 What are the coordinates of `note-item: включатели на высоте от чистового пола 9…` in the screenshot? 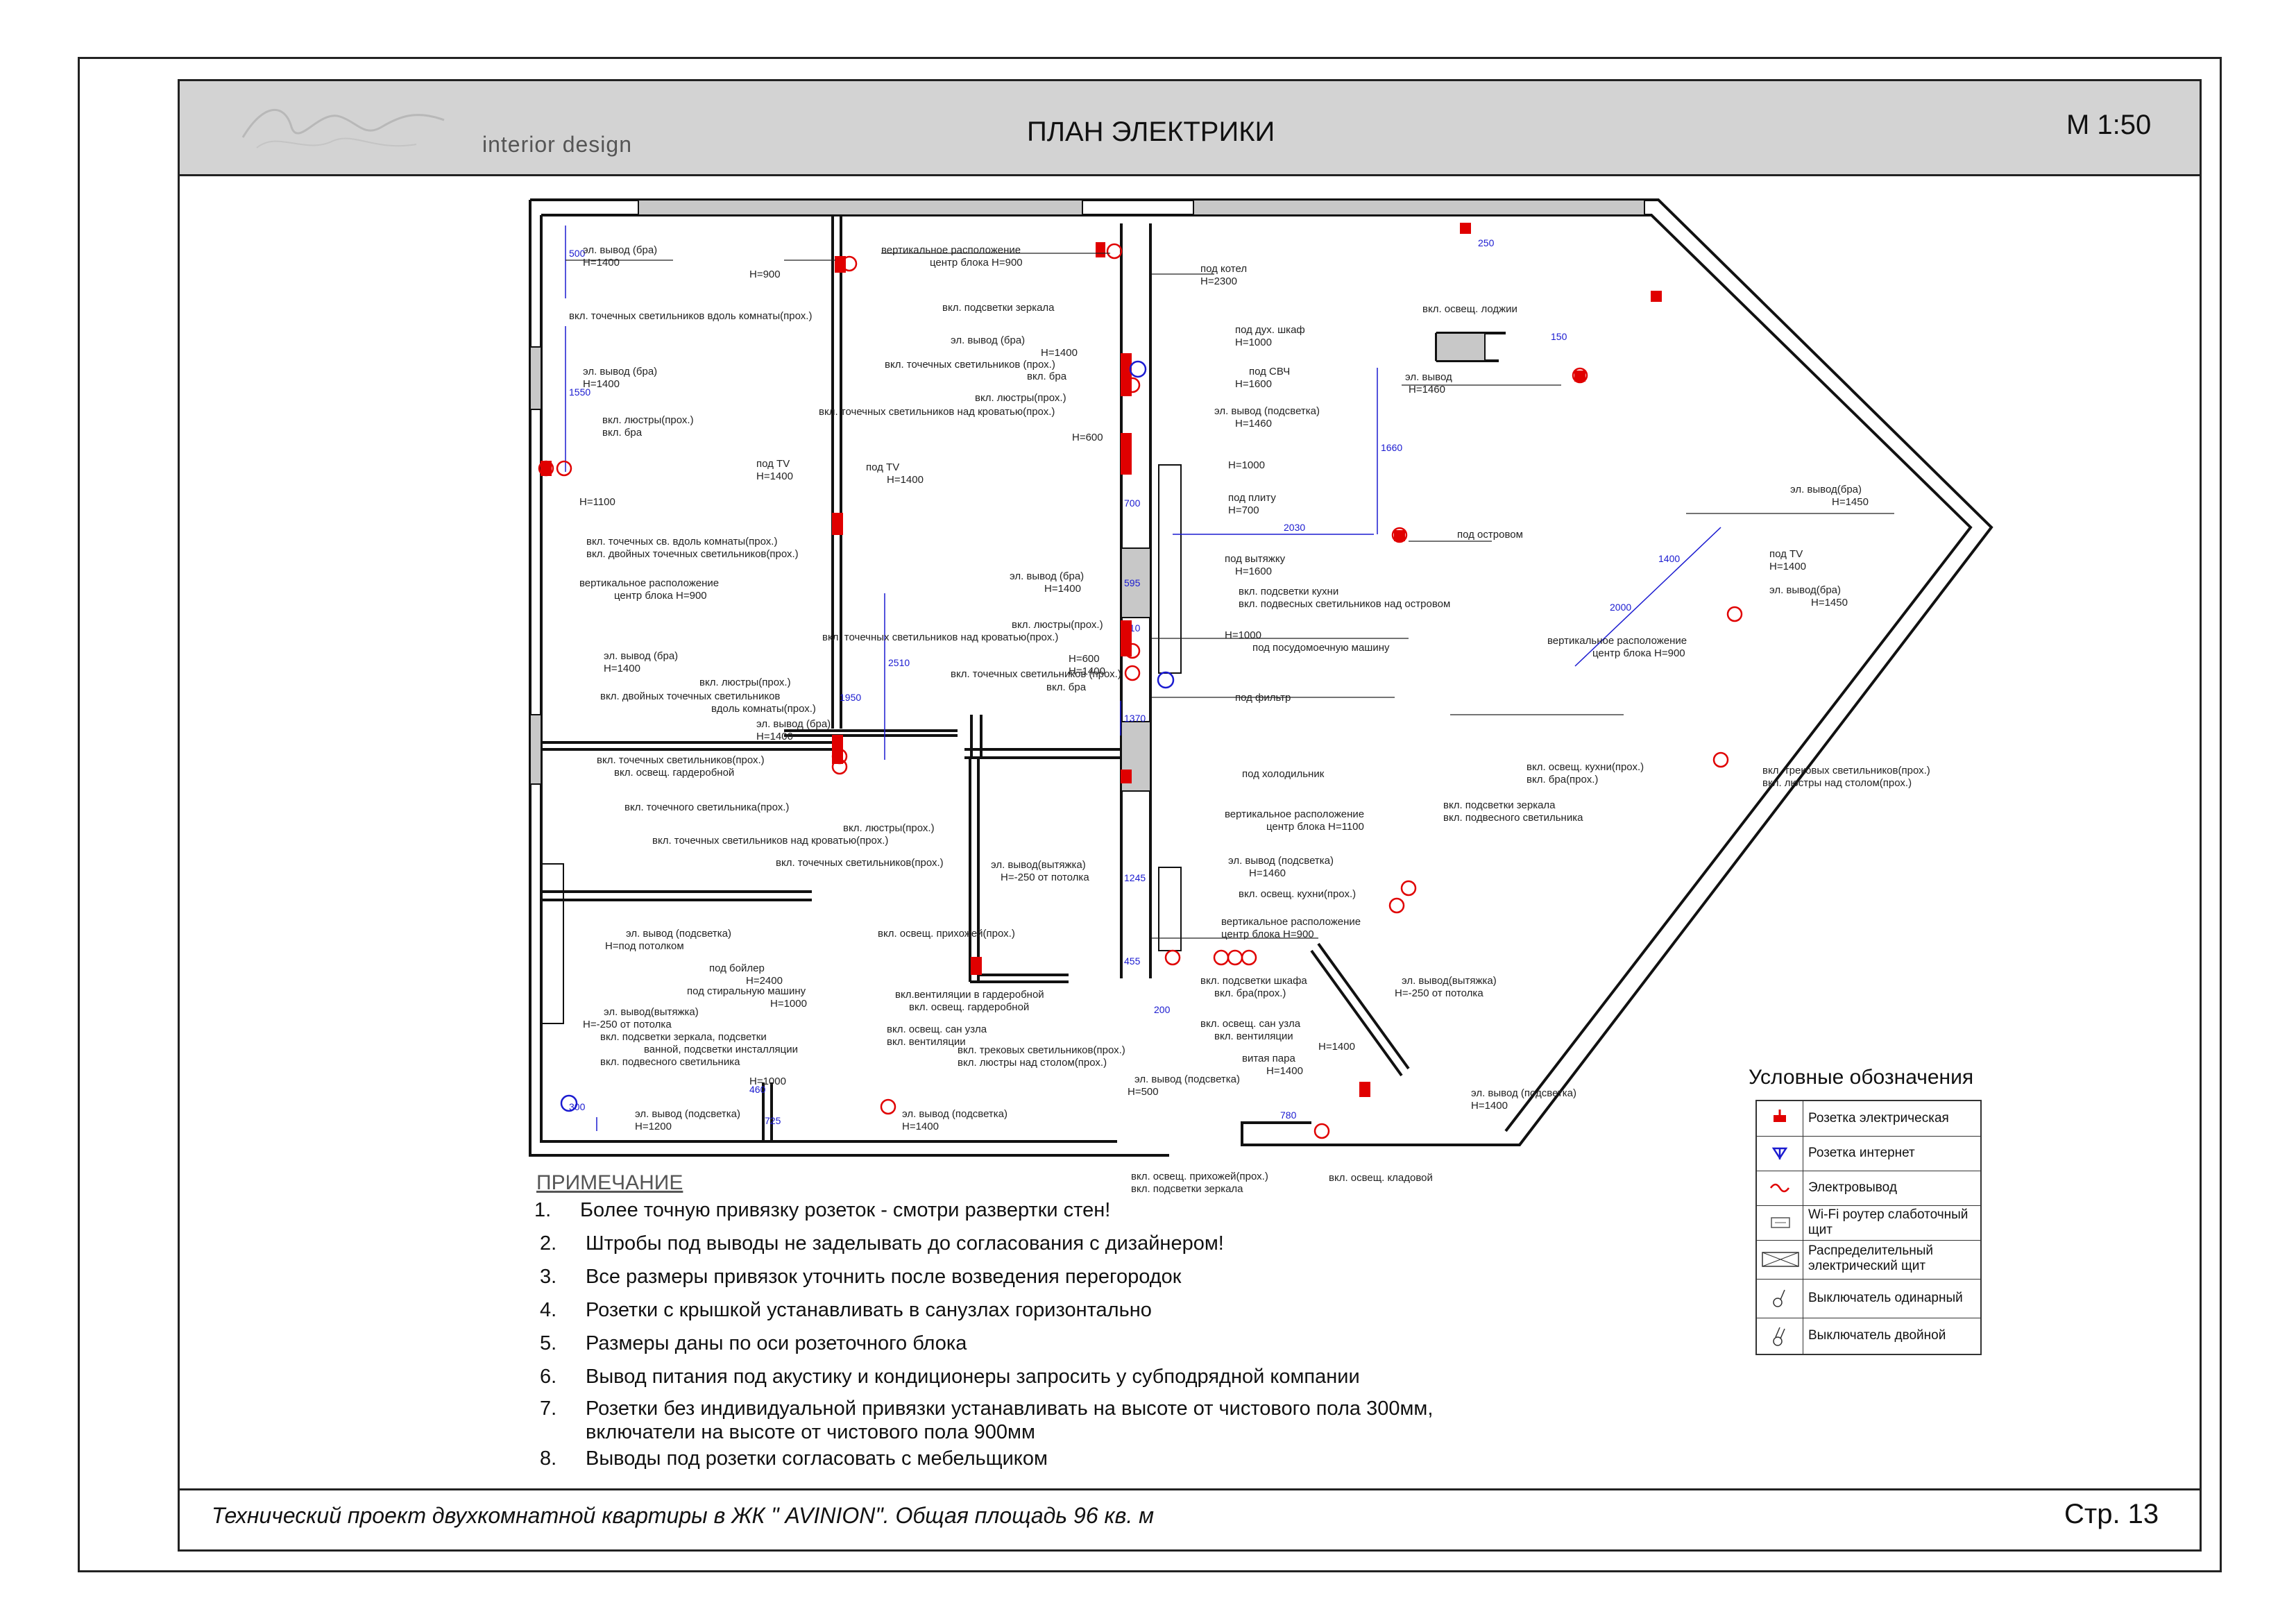 It's located at (810, 1432).